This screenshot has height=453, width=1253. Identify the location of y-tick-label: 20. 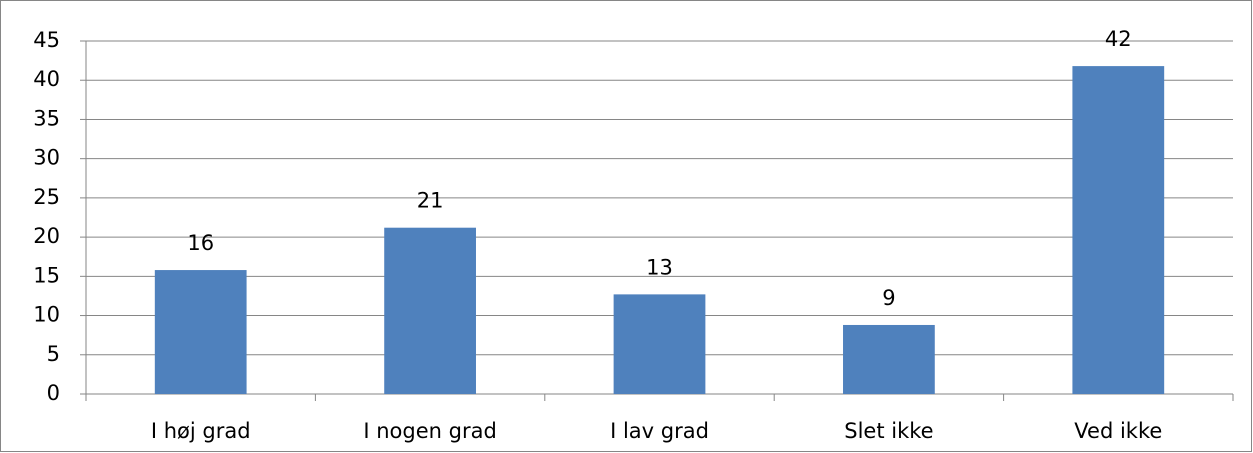
(46, 236).